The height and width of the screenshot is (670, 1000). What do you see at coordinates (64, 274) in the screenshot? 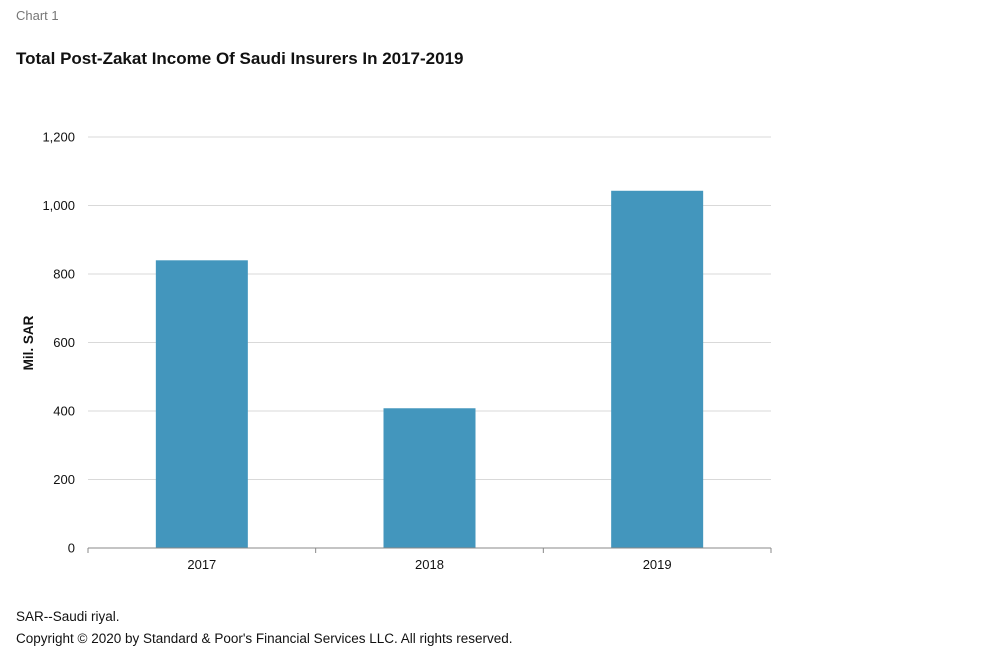
I see `y-tick-label: 800` at bounding box center [64, 274].